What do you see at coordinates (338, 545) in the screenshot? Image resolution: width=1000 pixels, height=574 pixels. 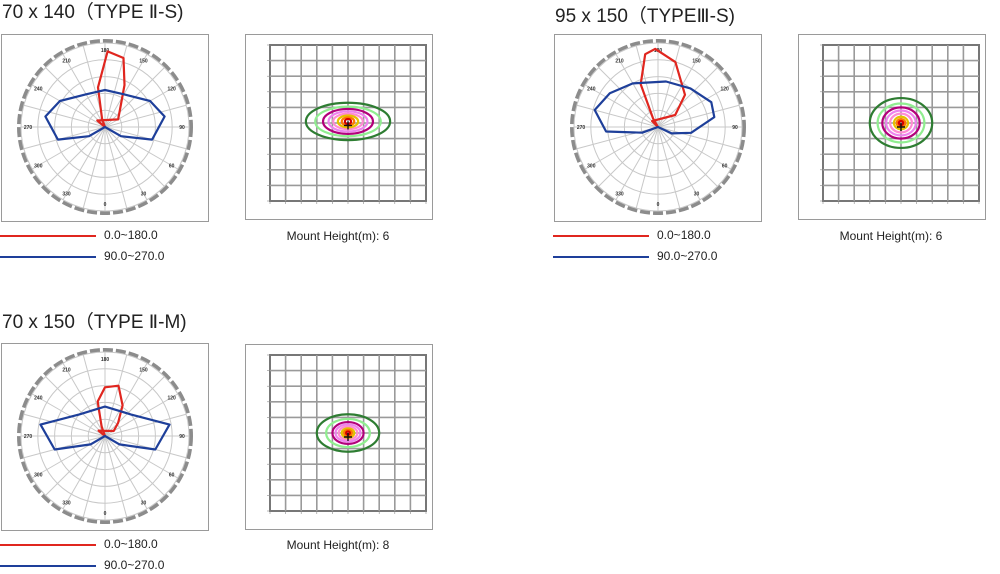 I see `mount-height-caption: Mount Height(m): 8` at bounding box center [338, 545].